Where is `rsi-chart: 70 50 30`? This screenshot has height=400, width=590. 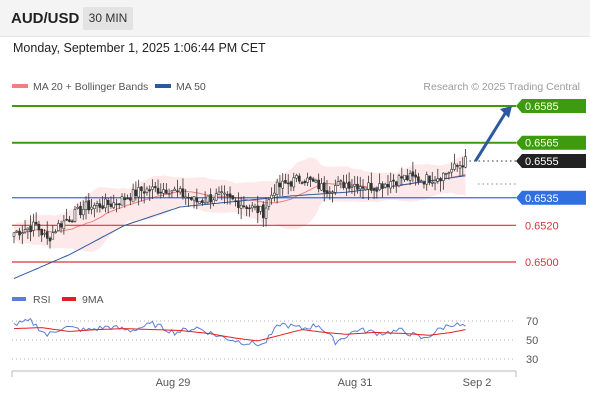 rsi-chart: 70 50 30 is located at coordinates (275, 341).